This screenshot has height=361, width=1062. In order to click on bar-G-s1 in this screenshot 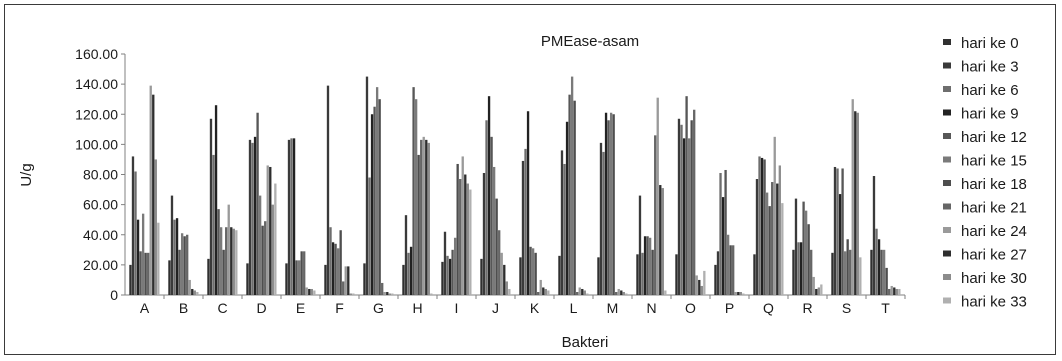, I will do `click(367, 185)`.